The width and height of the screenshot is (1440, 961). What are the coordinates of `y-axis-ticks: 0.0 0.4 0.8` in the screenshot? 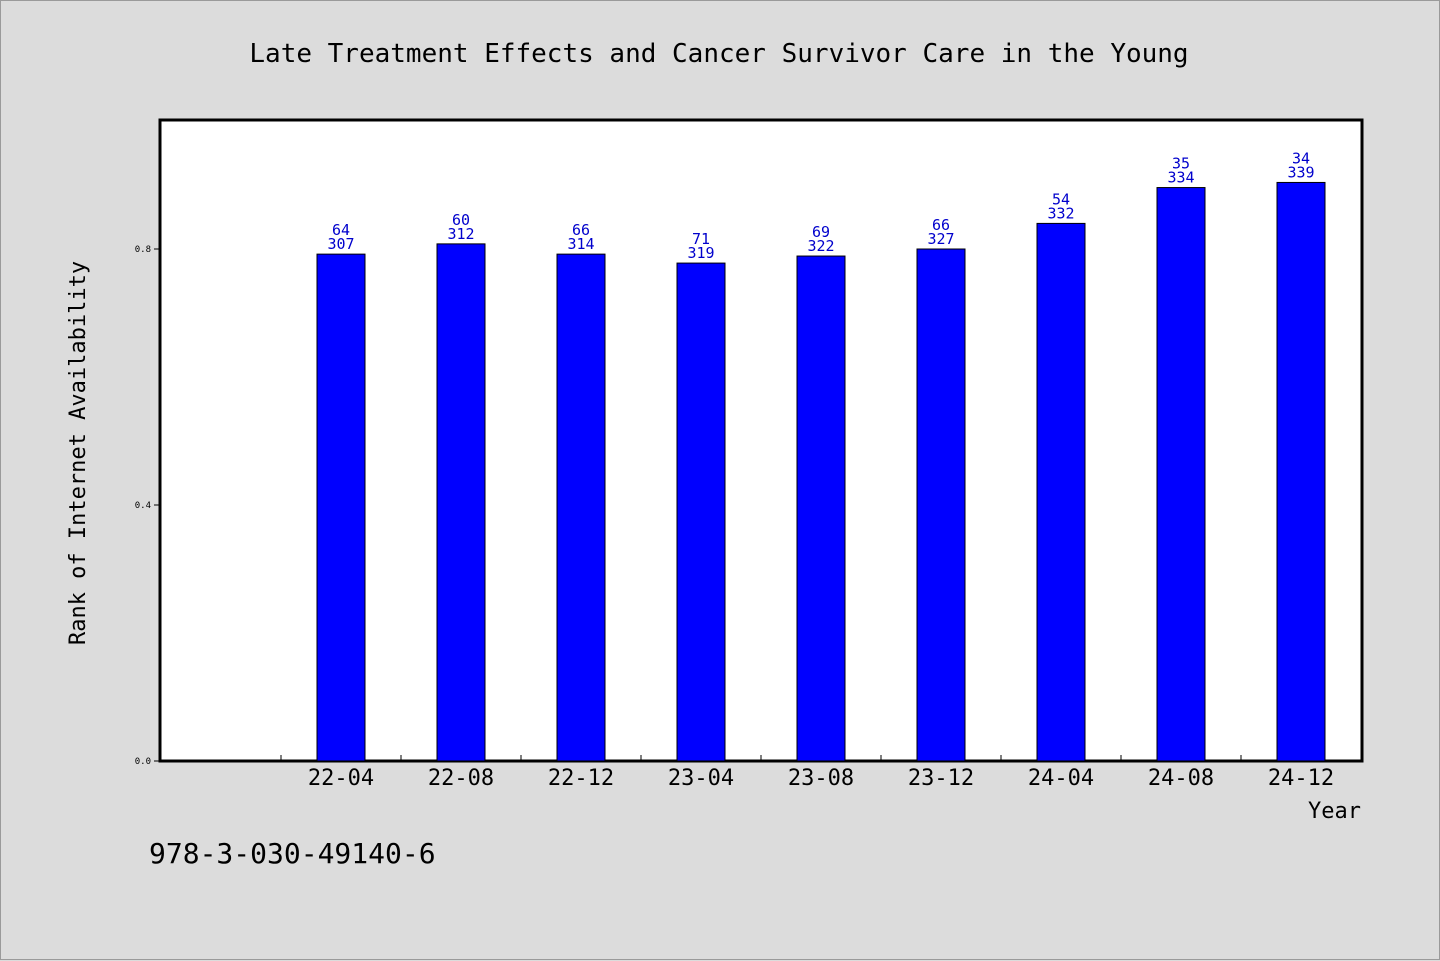 It's located at (147, 506).